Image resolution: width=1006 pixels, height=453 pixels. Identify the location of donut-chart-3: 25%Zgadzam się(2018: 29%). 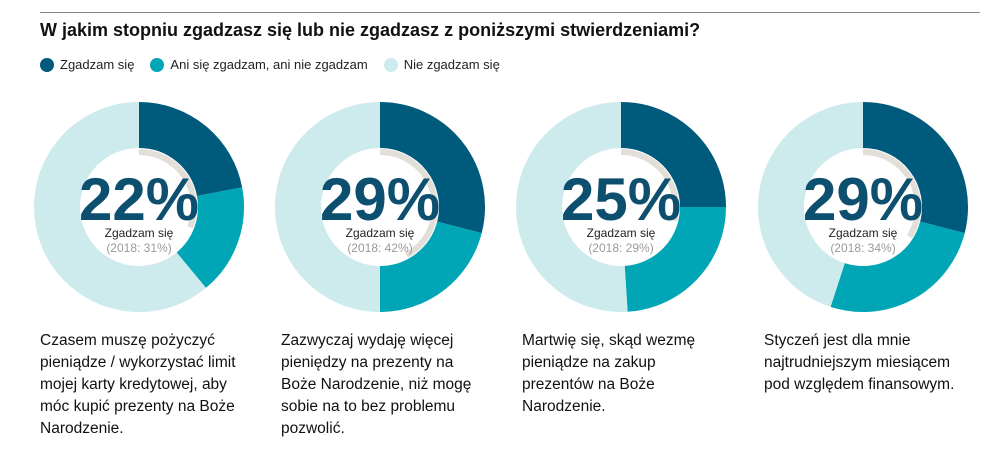
(621, 207).